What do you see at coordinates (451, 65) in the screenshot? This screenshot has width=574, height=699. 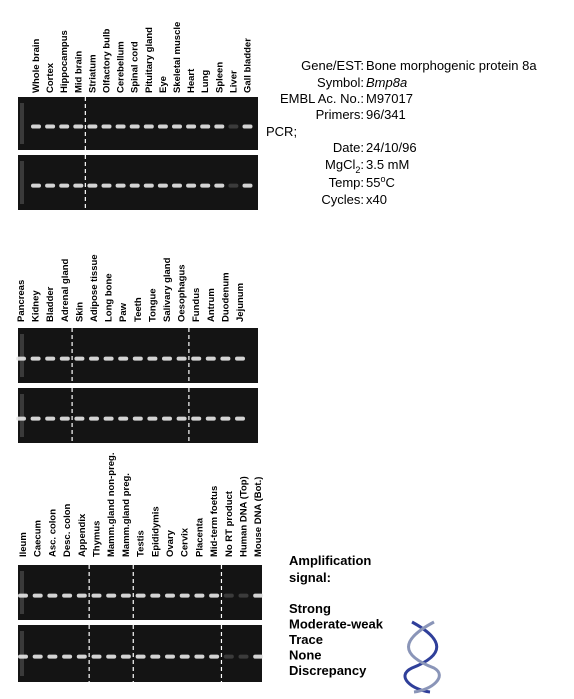 I see `info-value: Bone morphogenic protein 8a` at bounding box center [451, 65].